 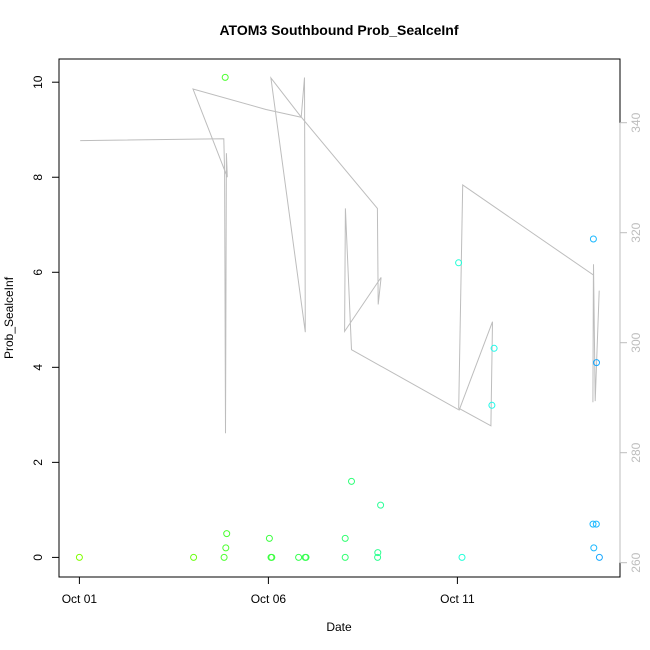 I want to click on y-tick-label: 0, so click(x=38, y=557).